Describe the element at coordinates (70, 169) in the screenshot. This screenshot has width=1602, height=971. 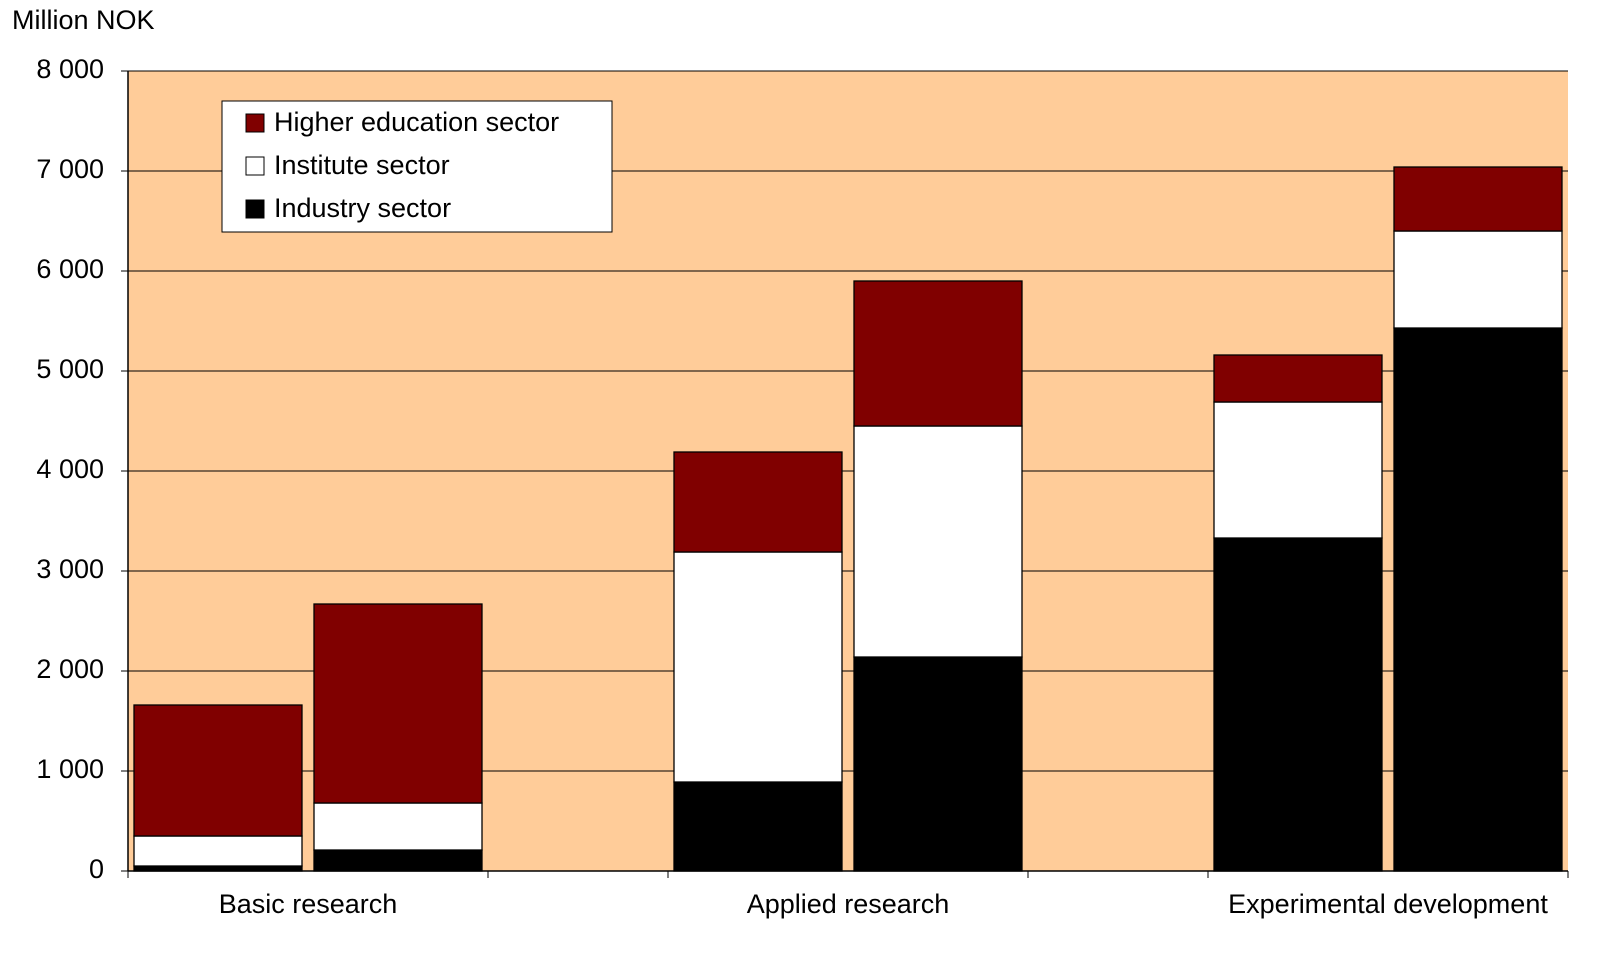
I see `y-tick-label: 7 000` at that location.